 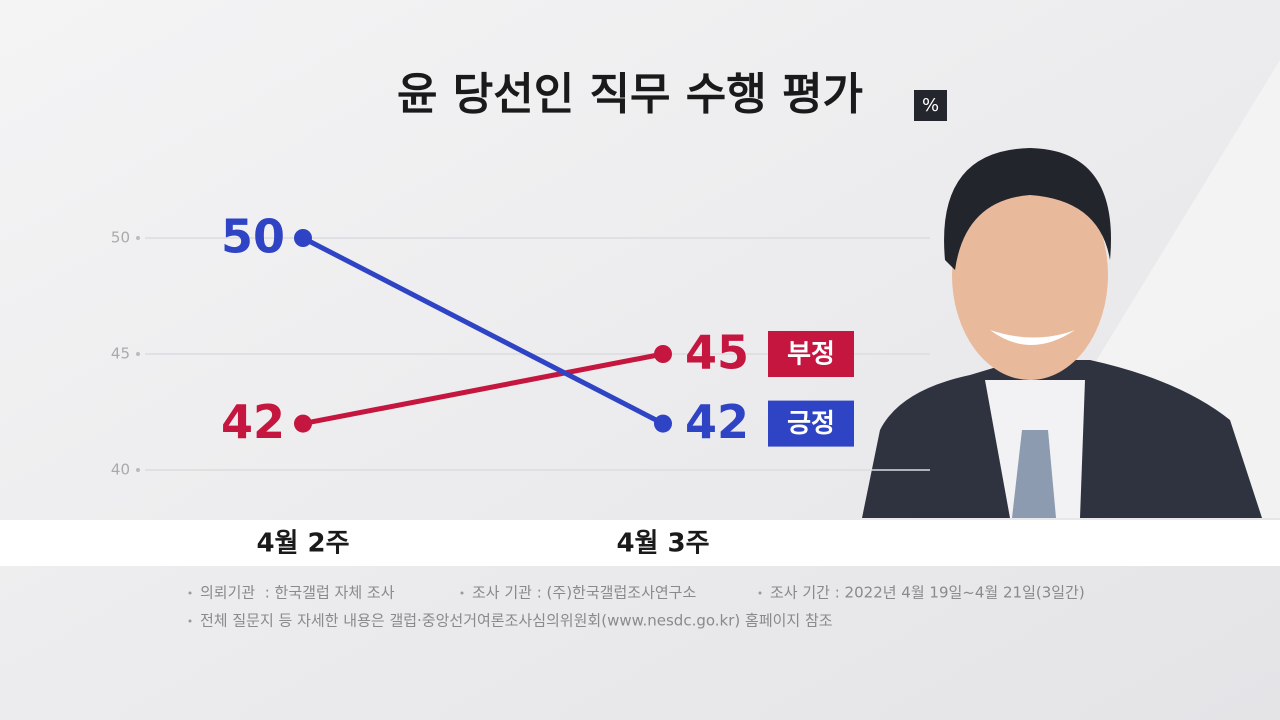 I want to click on footnote: 조사 기관 : (주)한국갤럽조사연구소, so click(x=584, y=593).